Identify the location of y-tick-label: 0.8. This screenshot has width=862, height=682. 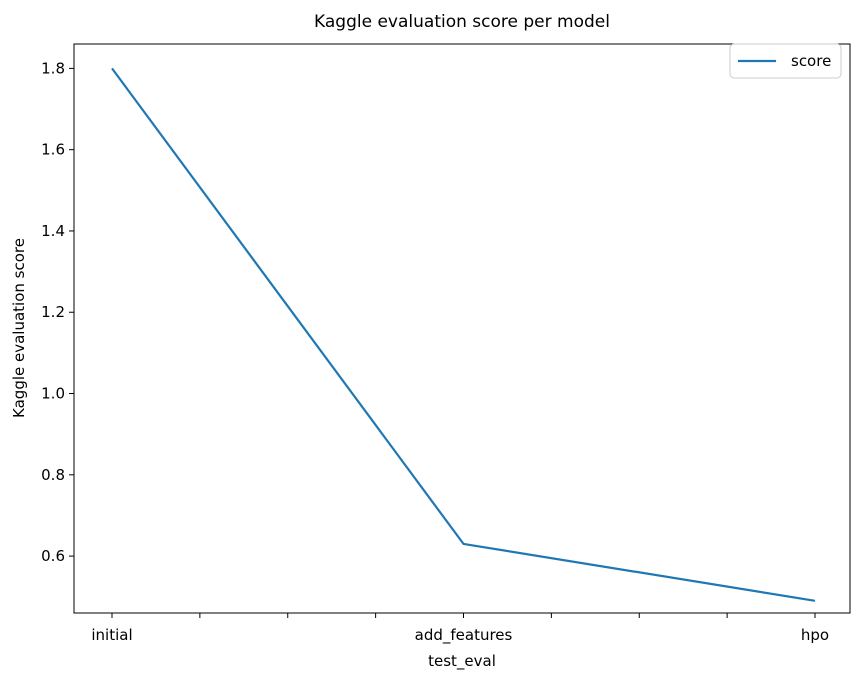
(53, 475).